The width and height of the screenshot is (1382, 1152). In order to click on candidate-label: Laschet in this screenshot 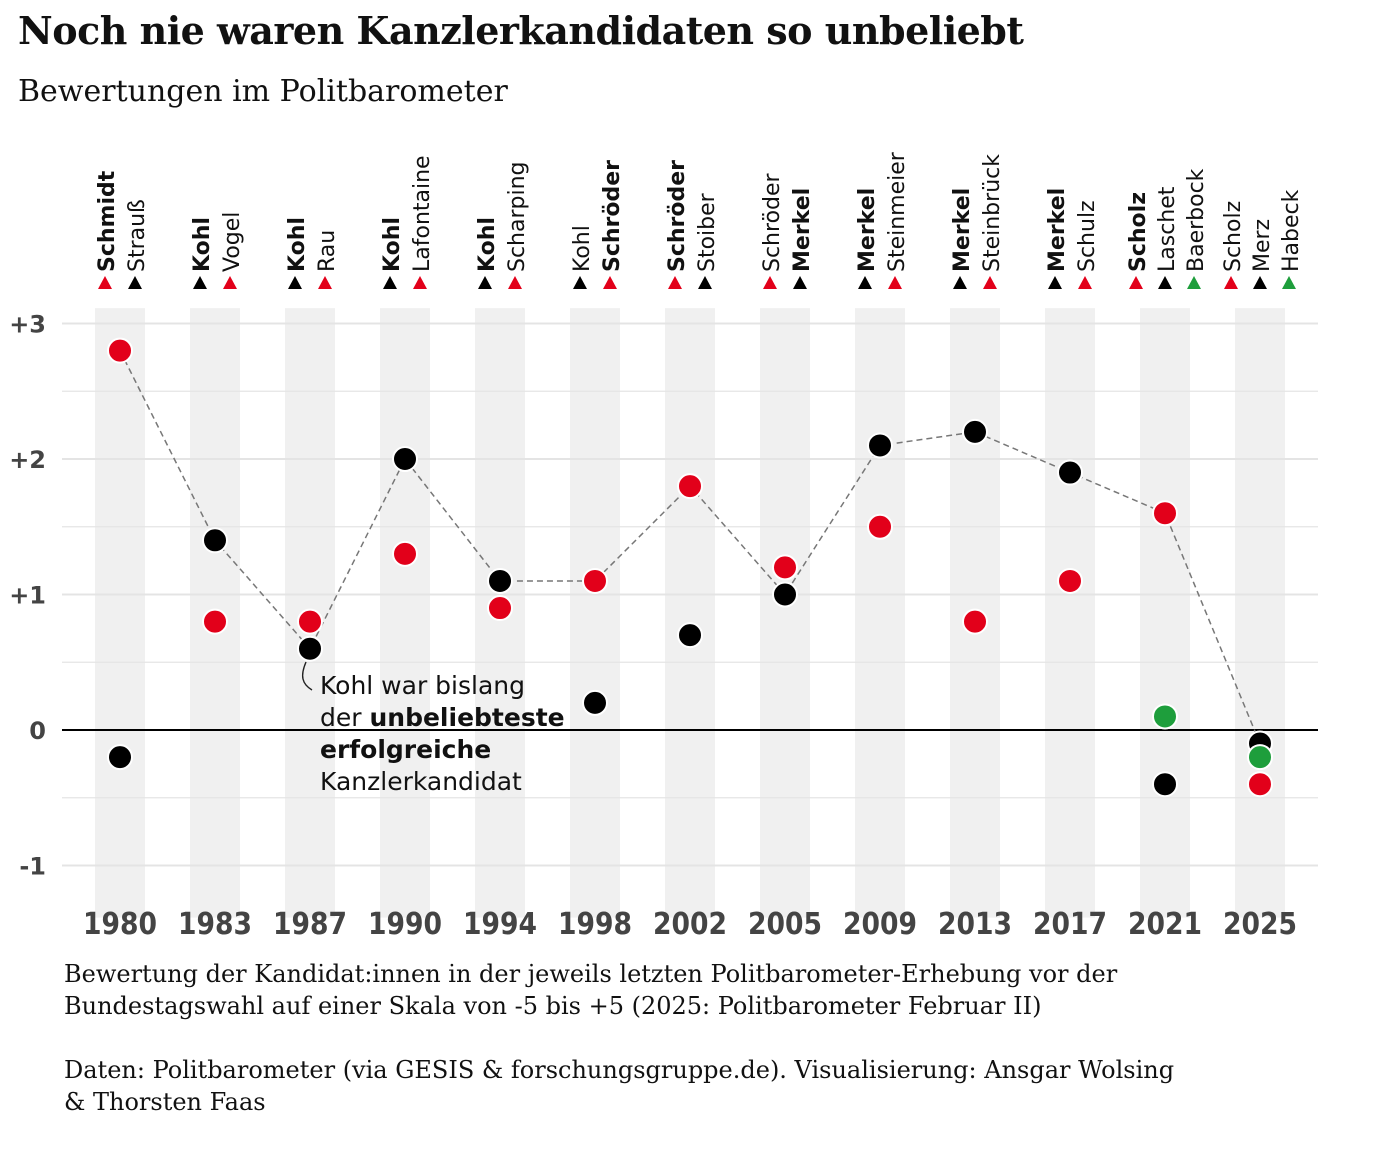, I will do `click(1167, 229)`.